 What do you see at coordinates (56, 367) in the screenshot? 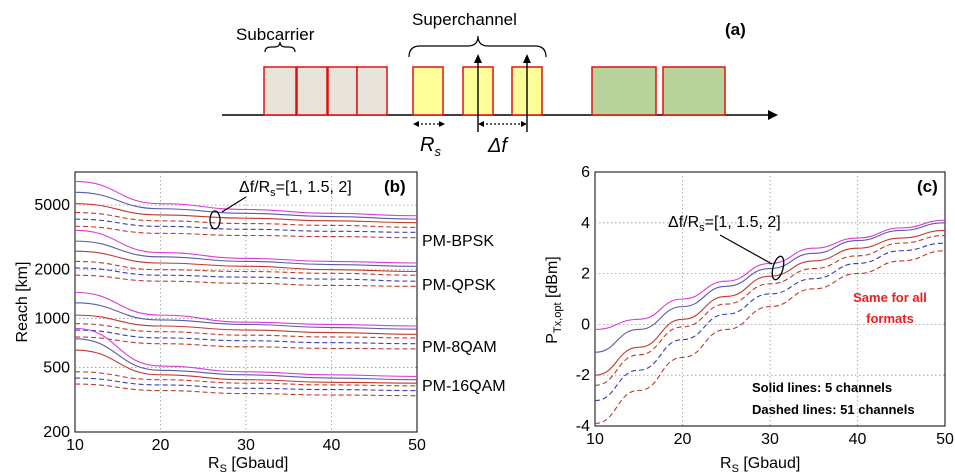
I see `y-tick-label: 500` at bounding box center [56, 367].